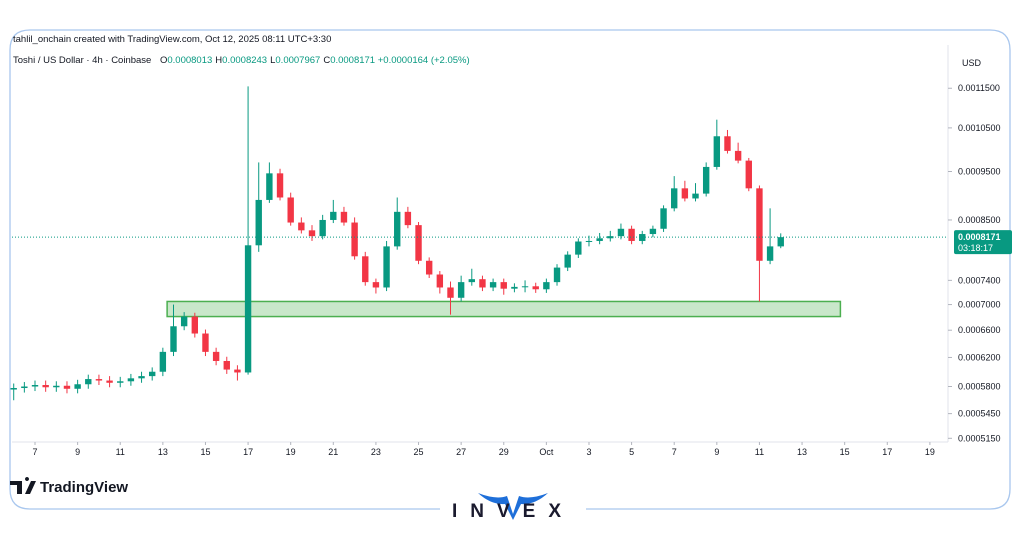 The width and height of the screenshot is (1024, 538). I want to click on currency: USD, so click(972, 63).